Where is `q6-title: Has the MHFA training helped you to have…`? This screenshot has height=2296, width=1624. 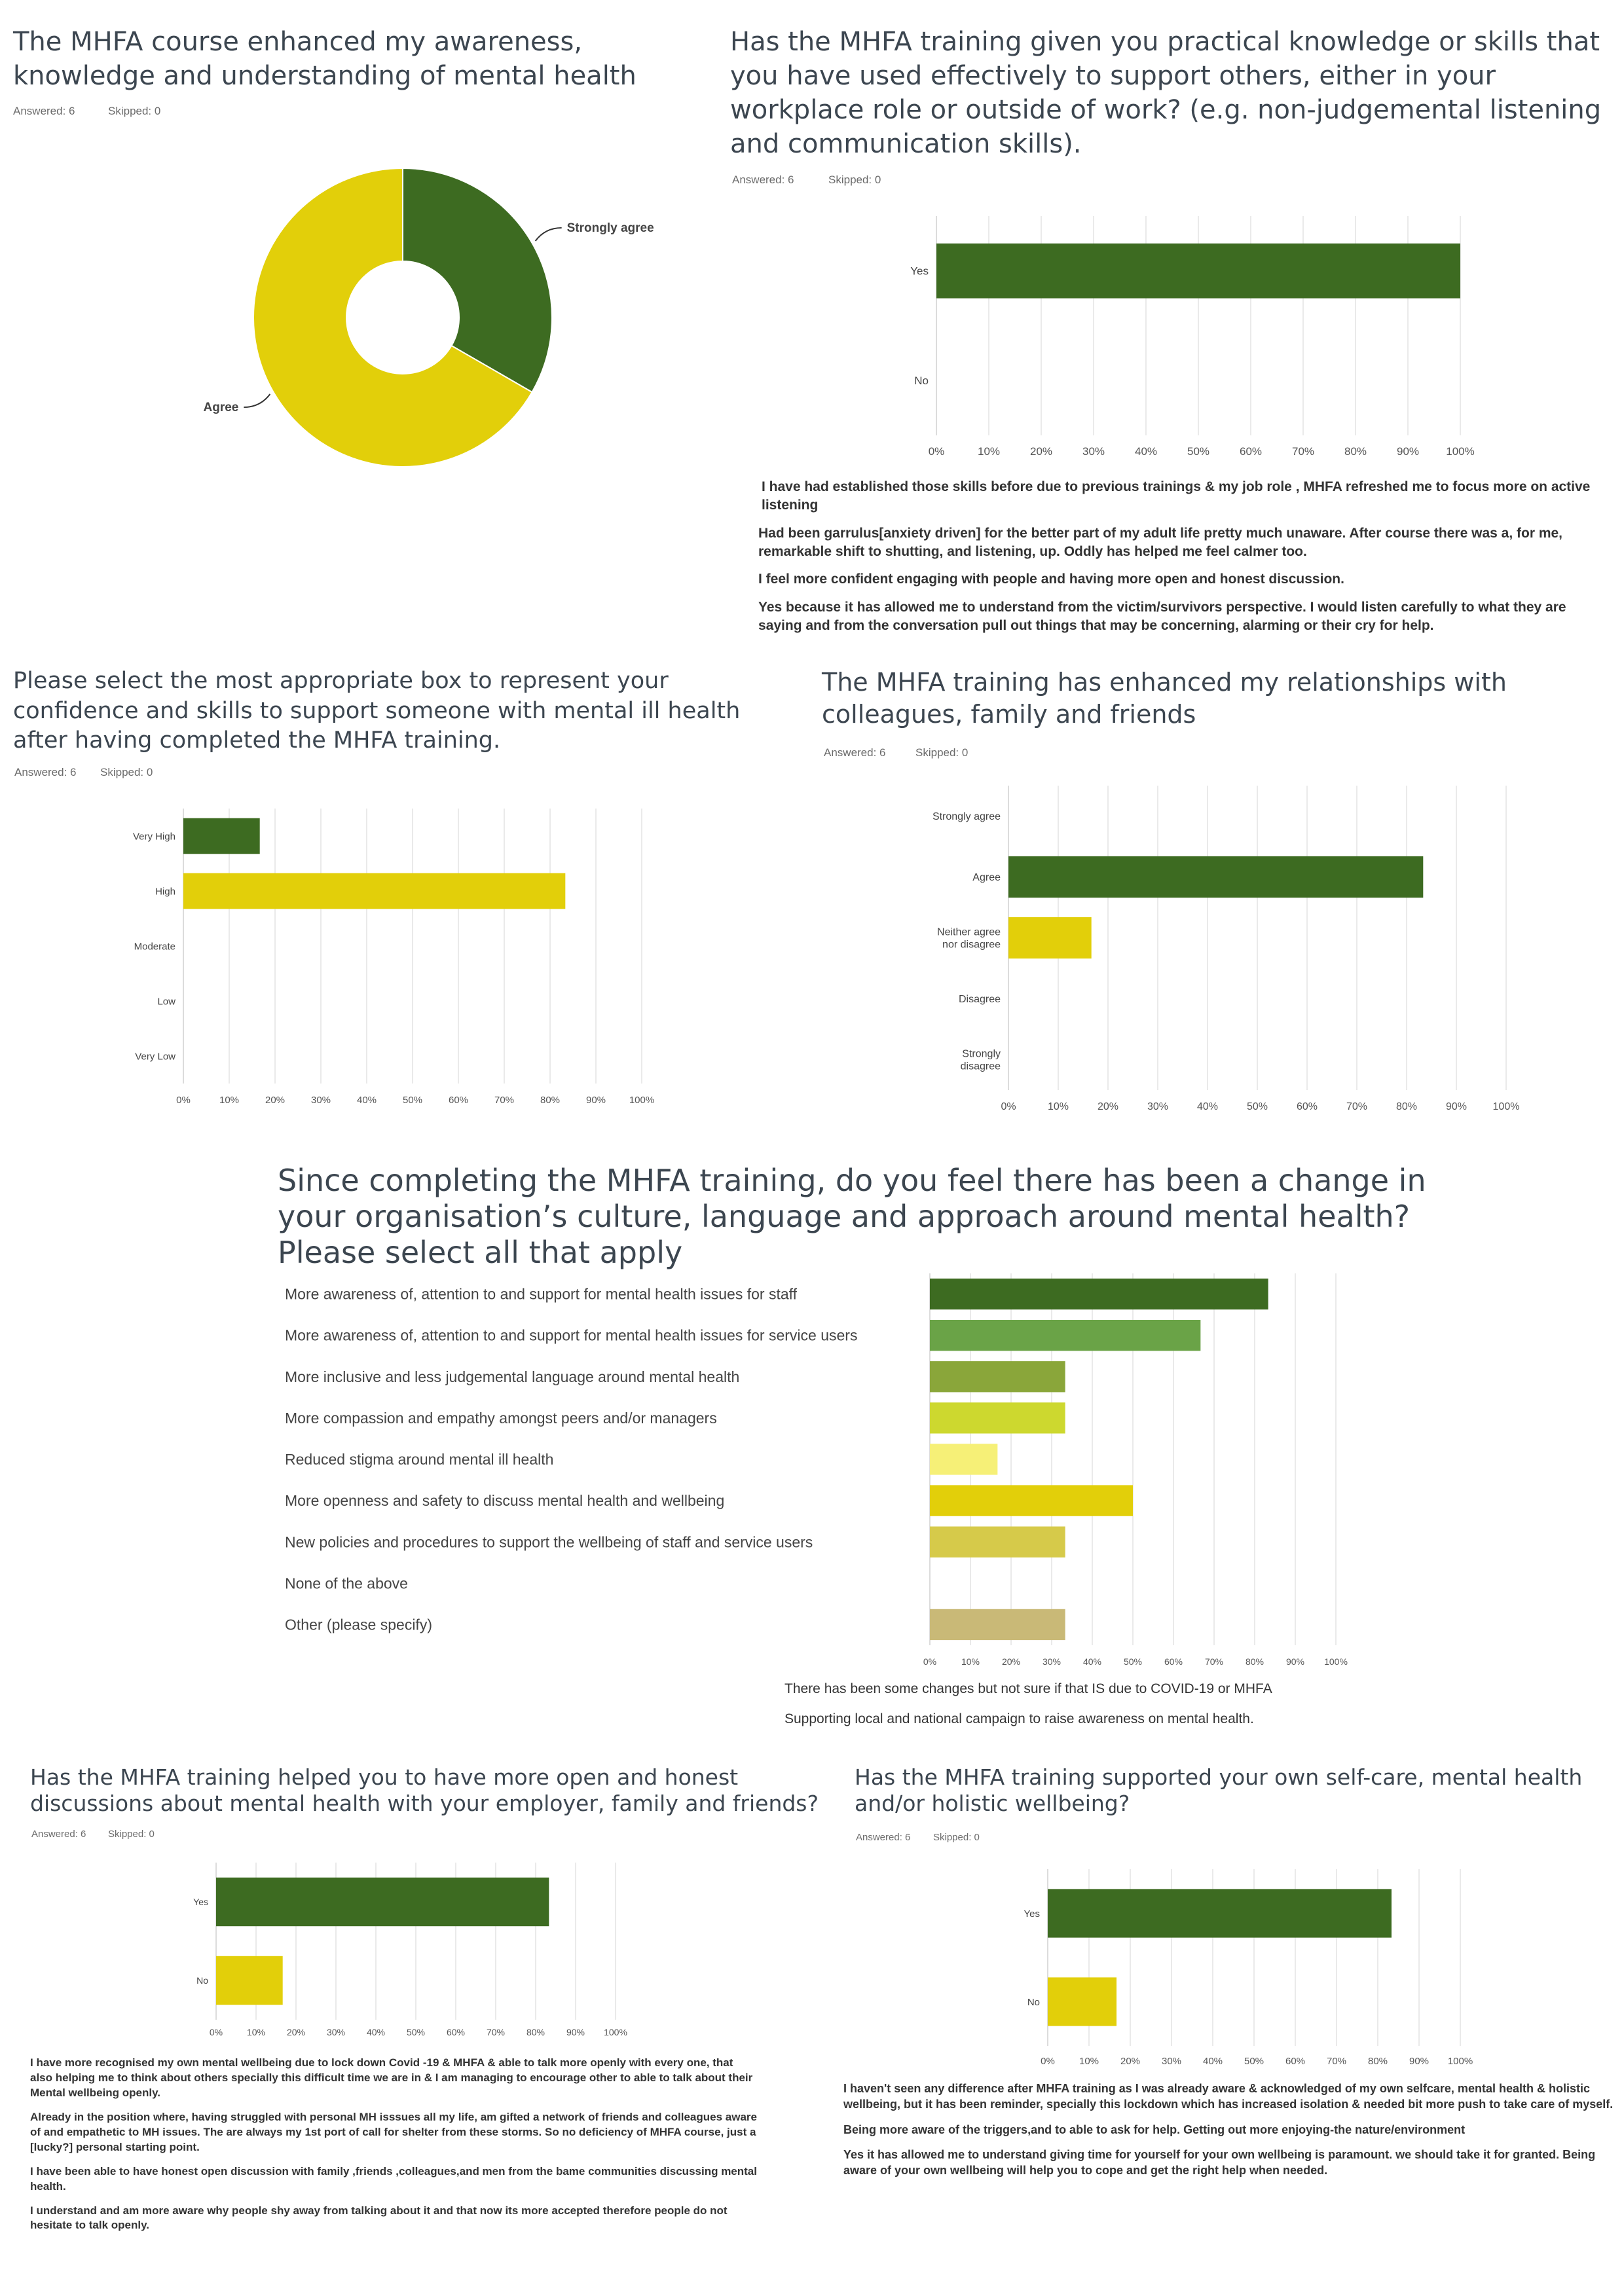
q6-title: Has the MHFA training helped you to have… is located at coordinates (424, 1790).